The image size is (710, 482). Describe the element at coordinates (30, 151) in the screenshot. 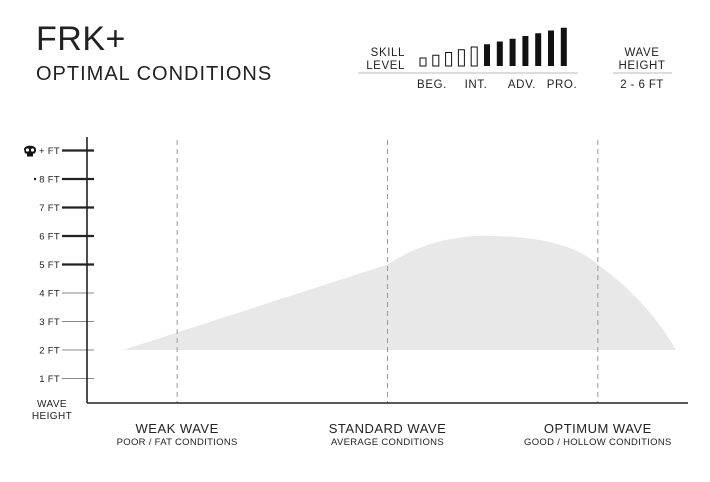

I see `skull-icon` at that location.